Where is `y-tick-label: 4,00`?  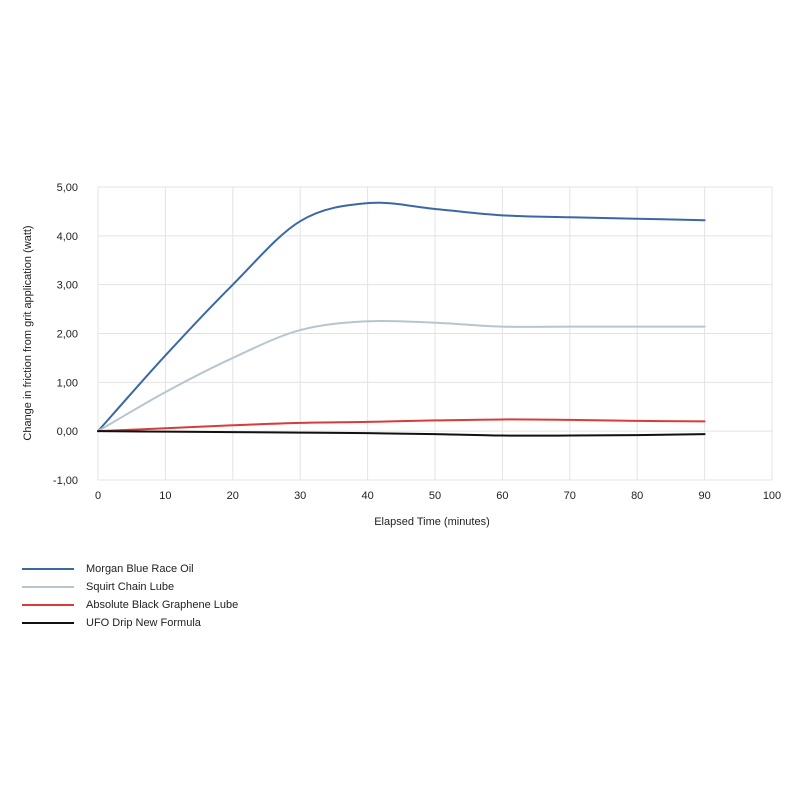 y-tick-label: 4,00 is located at coordinates (67, 237).